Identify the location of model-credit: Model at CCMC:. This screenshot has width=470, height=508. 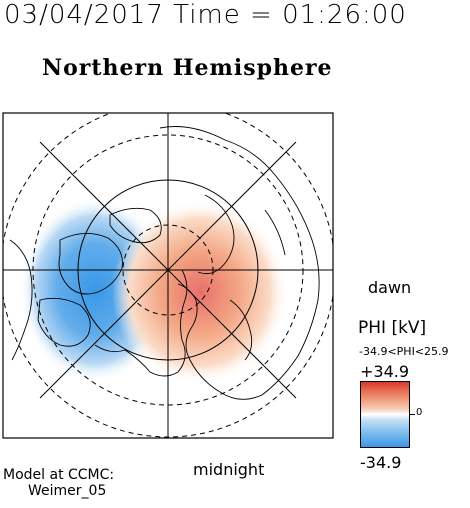
(59, 475).